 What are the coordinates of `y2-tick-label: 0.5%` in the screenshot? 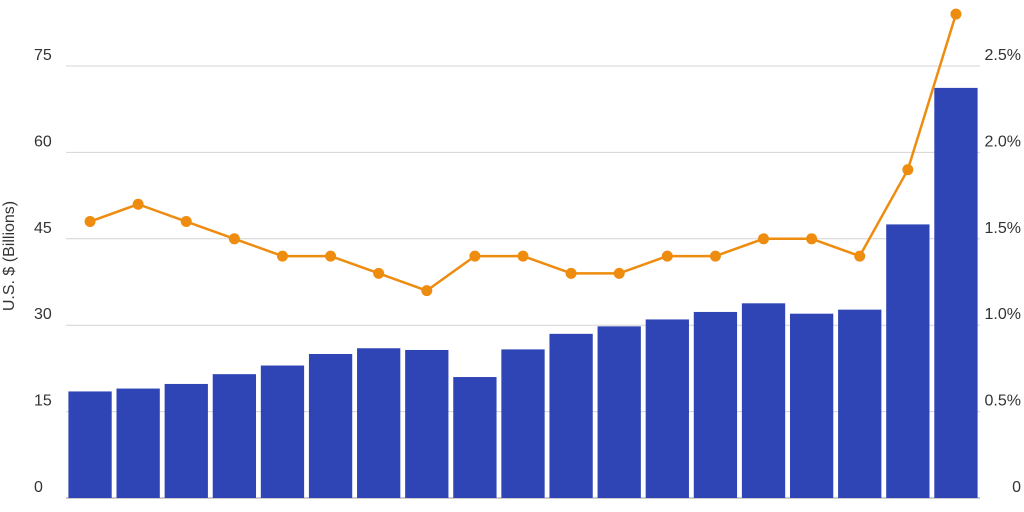 It's located at (1003, 401).